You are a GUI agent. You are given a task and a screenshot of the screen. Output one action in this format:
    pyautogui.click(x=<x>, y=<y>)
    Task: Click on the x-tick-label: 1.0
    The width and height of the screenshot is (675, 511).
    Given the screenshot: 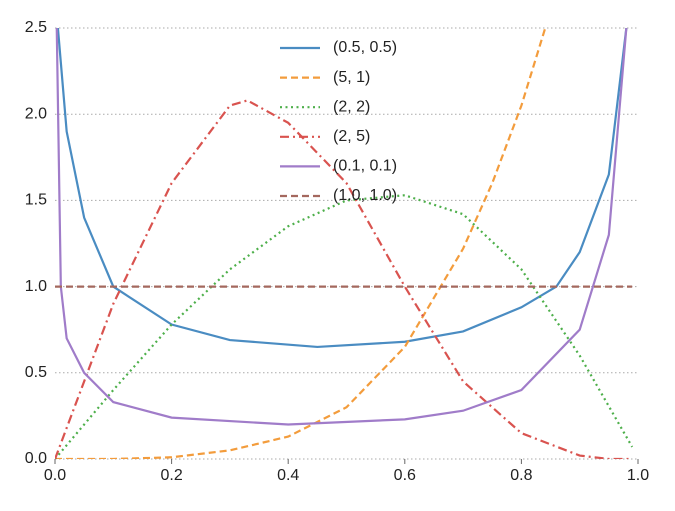 What is the action you would take?
    pyautogui.click(x=638, y=475)
    